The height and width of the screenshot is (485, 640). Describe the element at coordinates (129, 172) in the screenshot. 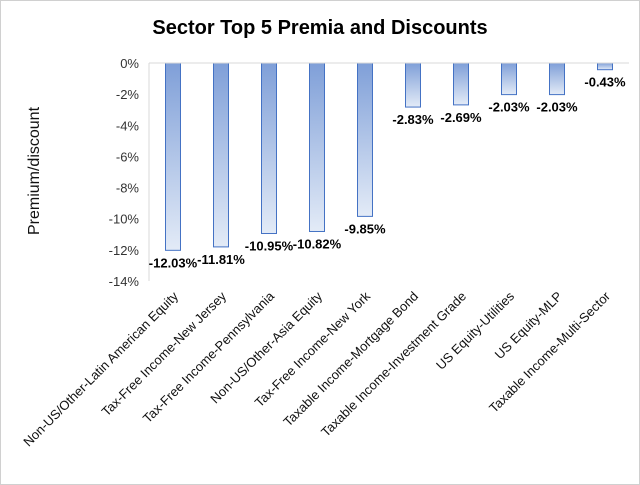

I see `y-axis: 0% -2% -4% -6% -8% -10% -12% -14%` at that location.